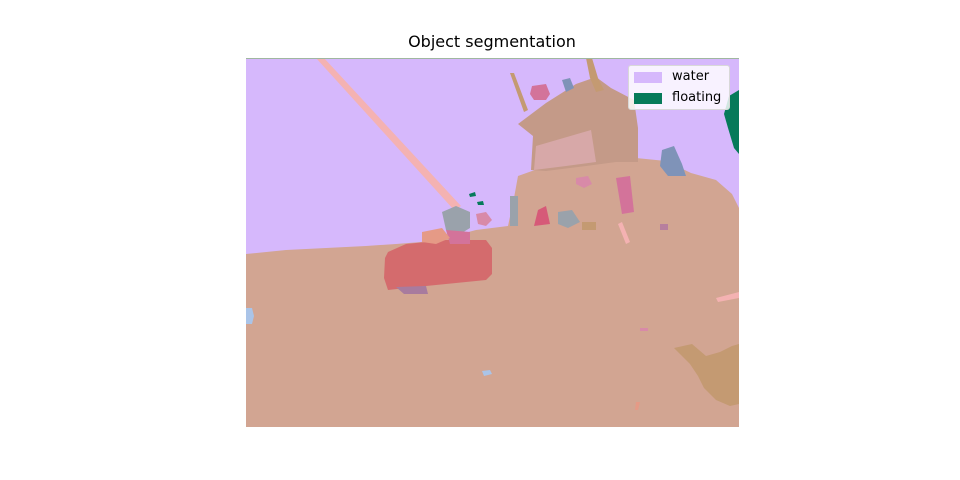 The image size is (960, 480). Describe the element at coordinates (568, 85) in the screenshot. I see `chimney-region` at that location.